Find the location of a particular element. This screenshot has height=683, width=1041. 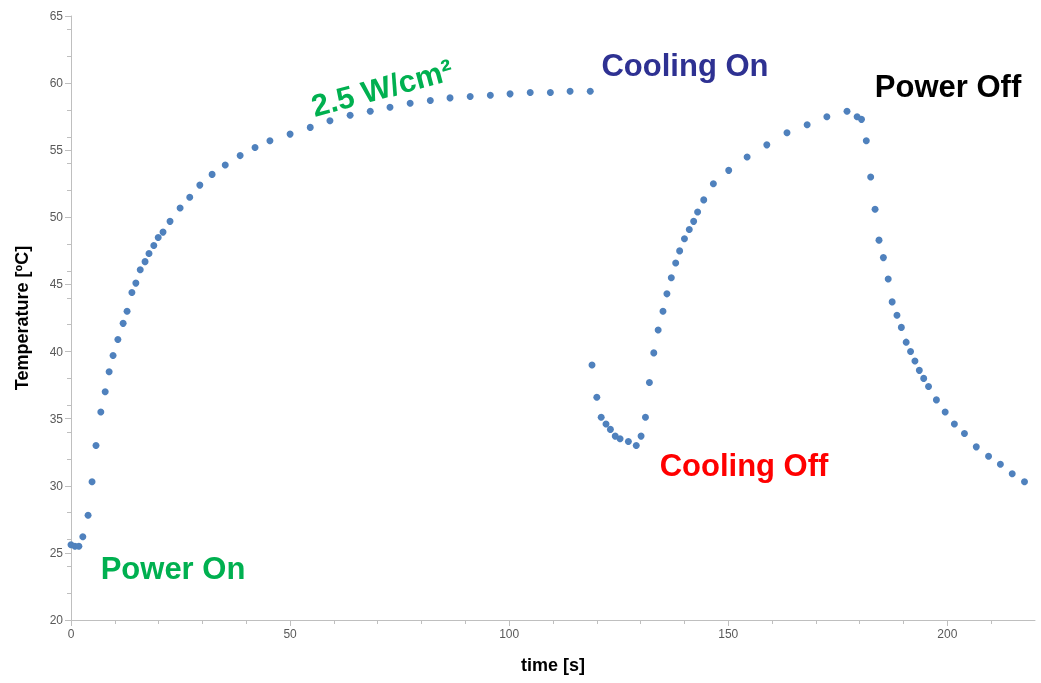

y-tick-label: 30 is located at coordinates (56, 485).